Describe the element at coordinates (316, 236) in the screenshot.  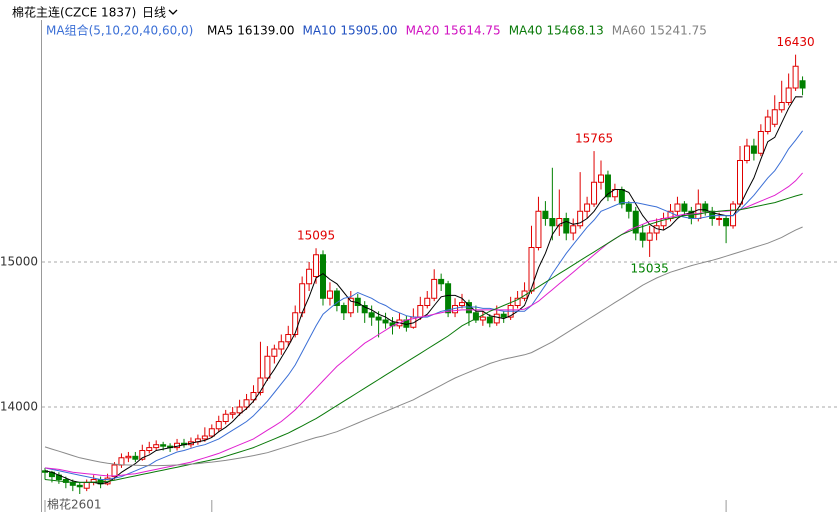
I see `extreme-label: 15095` at that location.